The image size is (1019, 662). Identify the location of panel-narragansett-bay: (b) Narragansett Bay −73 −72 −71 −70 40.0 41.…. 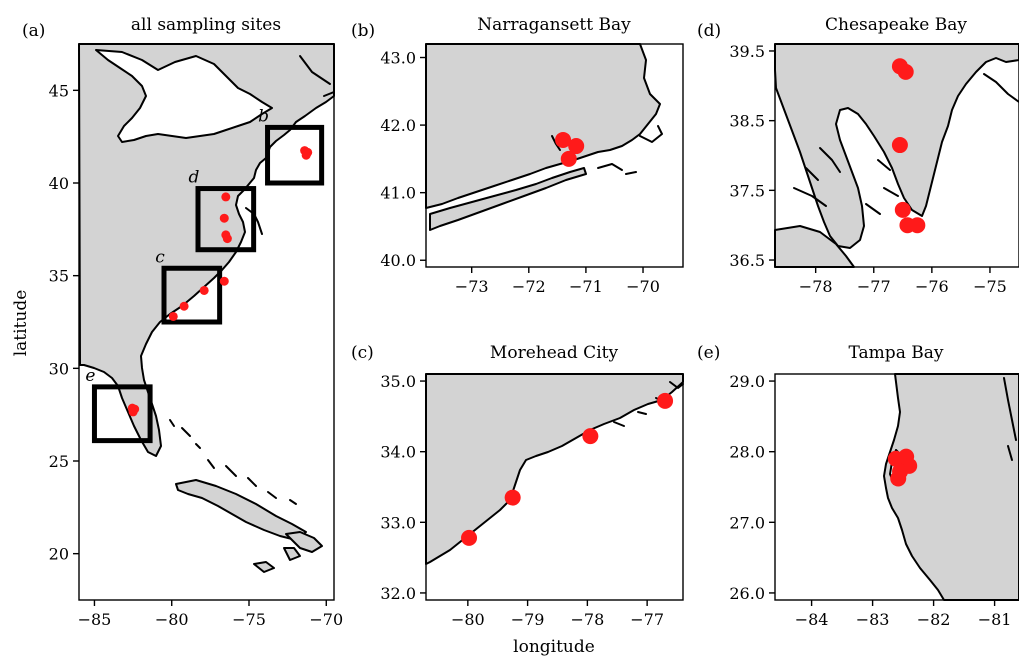
(517, 155).